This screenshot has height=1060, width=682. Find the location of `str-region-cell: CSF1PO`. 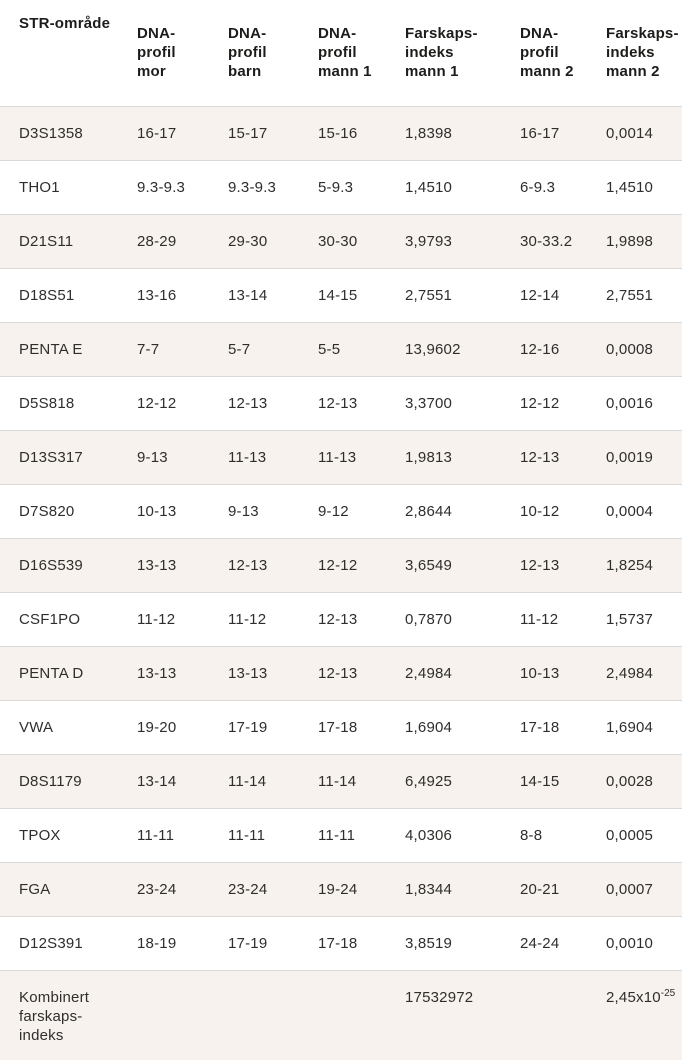

str-region-cell: CSF1PO is located at coordinates (50, 619).